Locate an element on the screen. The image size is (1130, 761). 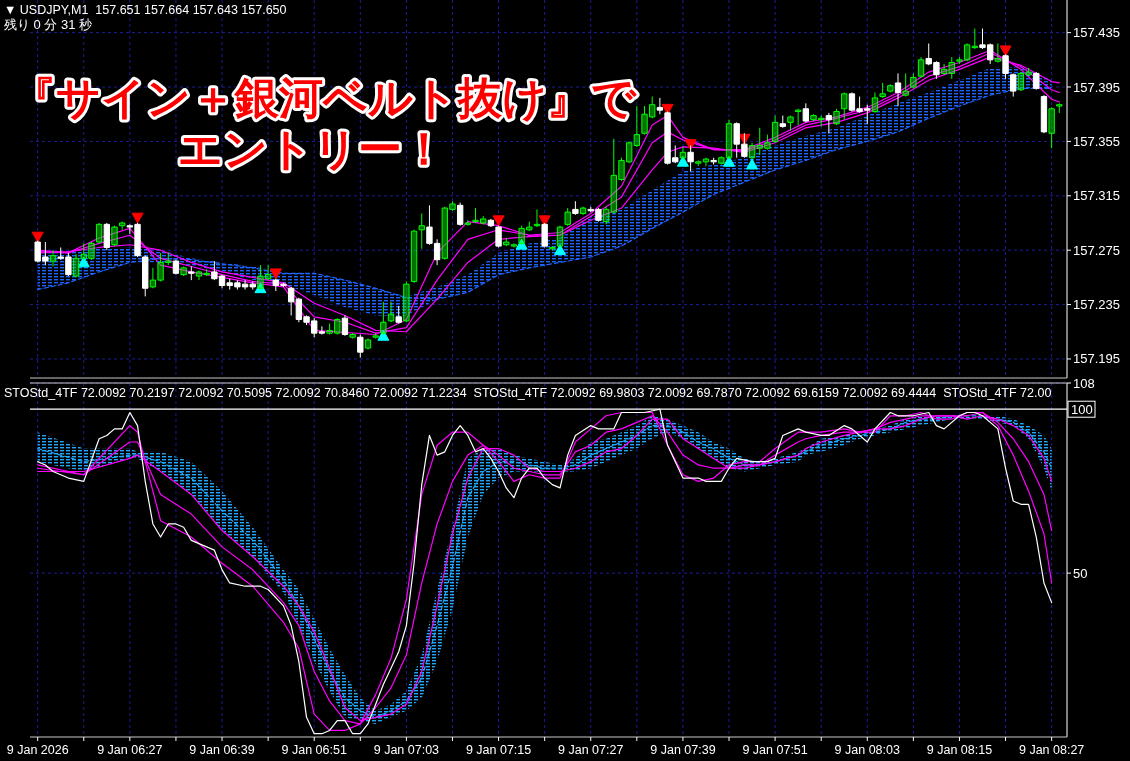
x-tick-label: 9 Jan 06:27 is located at coordinates (130, 750).